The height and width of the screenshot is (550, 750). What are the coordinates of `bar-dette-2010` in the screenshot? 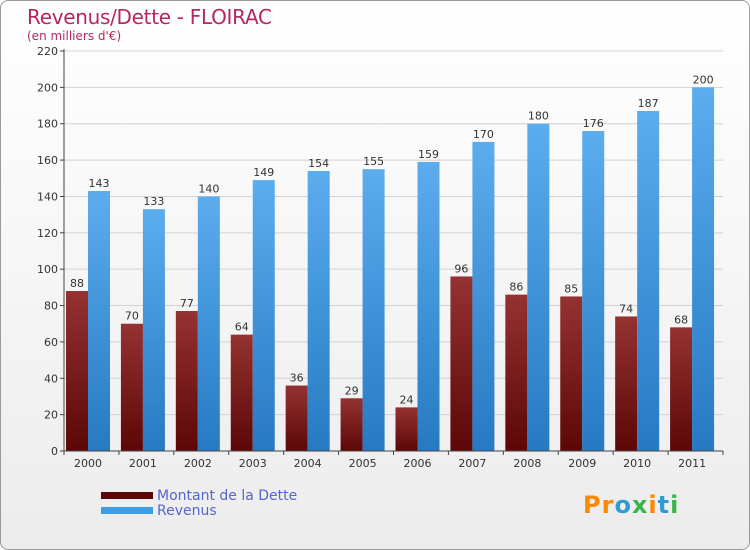 It's located at (626, 383).